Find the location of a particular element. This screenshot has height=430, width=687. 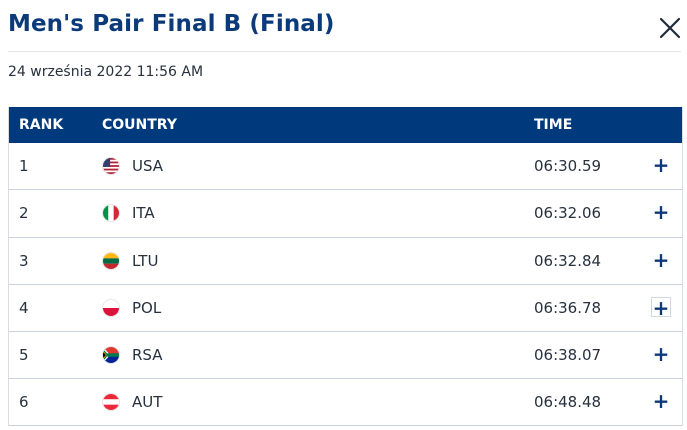

row-country: POL is located at coordinates (147, 308).